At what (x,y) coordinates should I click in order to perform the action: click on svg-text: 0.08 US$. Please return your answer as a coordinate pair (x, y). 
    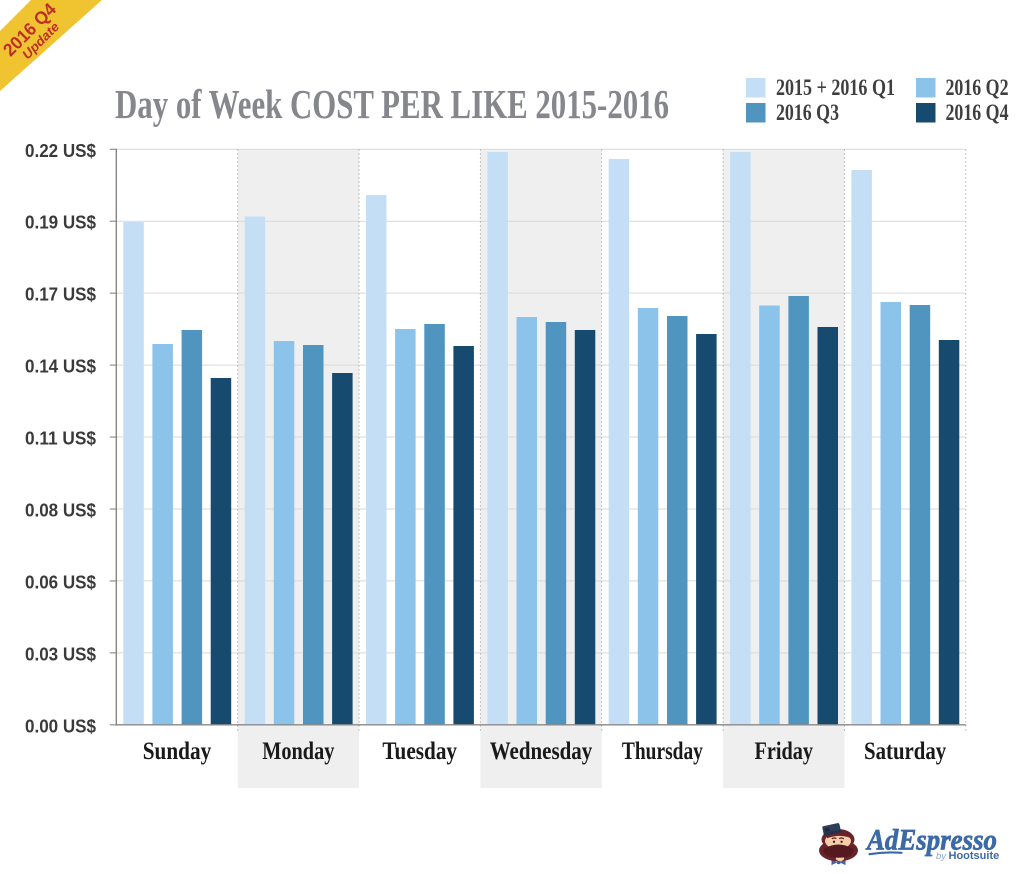
    Looking at the image, I should click on (60, 510).